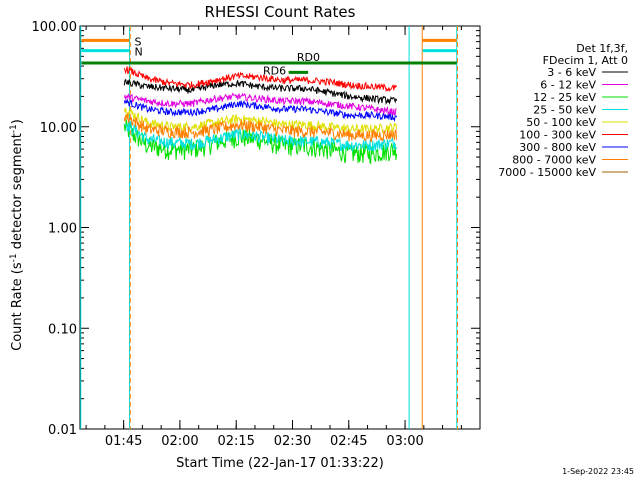 This screenshot has width=640, height=480. What do you see at coordinates (585, 60) in the screenshot?
I see `legend-header-line-2: FDecim 1, Att 0` at bounding box center [585, 60].